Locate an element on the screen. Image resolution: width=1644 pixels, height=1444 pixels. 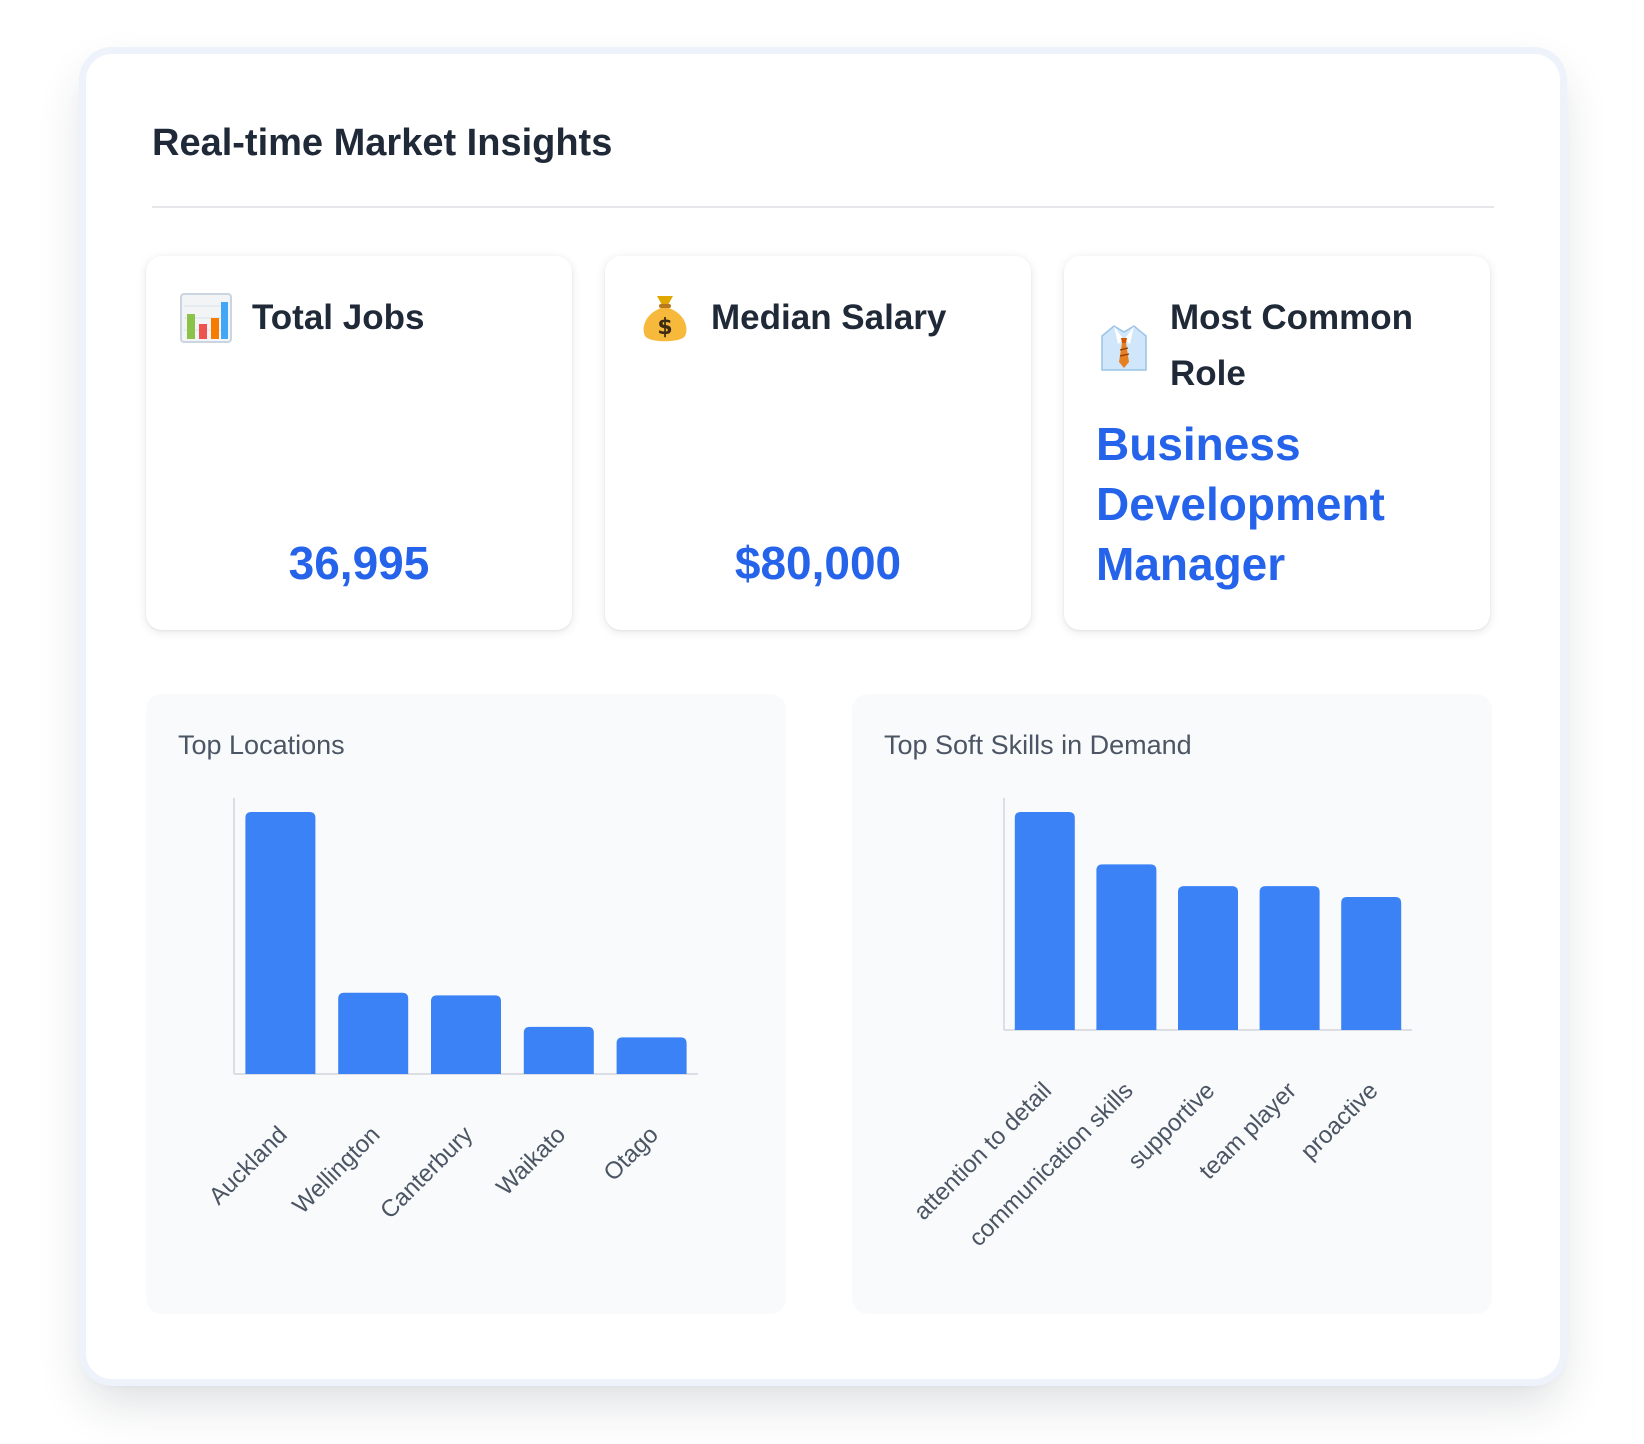
median-salary-header: $ Median Salary is located at coordinates (824, 318).